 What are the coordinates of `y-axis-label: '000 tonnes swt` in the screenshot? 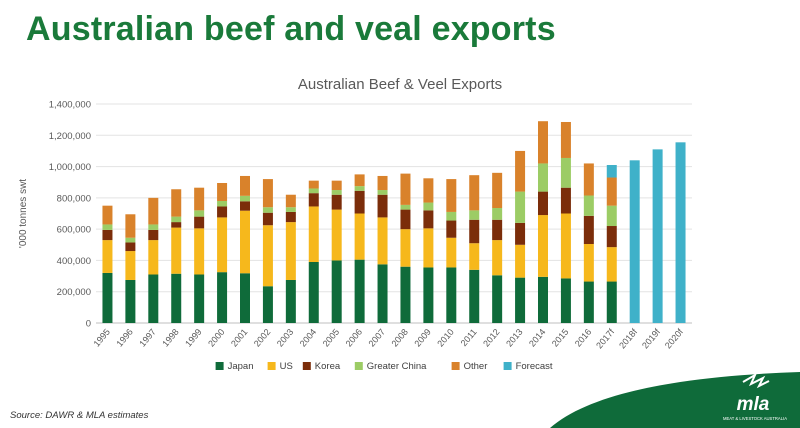 It's located at (23, 213).